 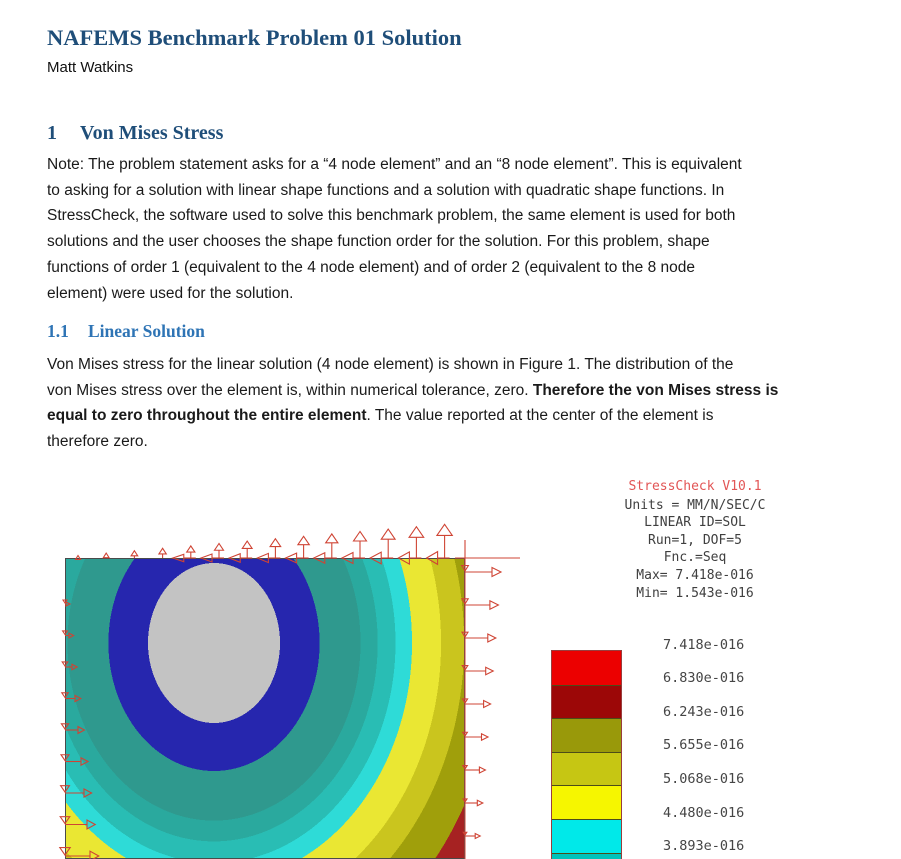 What do you see at coordinates (704, 846) in the screenshot?
I see `legend-value-label: 3.893e-016` at bounding box center [704, 846].